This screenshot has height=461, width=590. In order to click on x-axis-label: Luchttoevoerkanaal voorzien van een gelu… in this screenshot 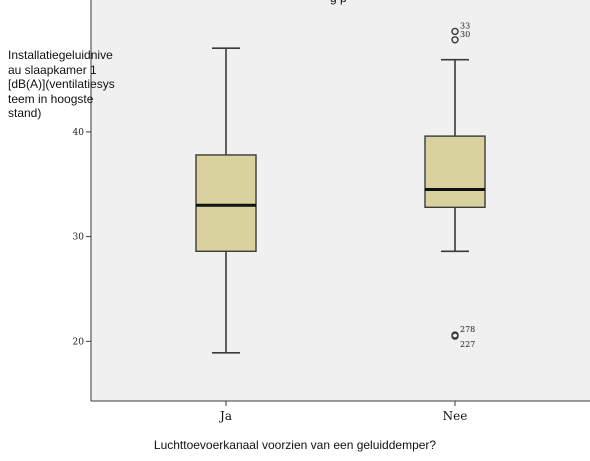, I will do `click(295, 445)`.